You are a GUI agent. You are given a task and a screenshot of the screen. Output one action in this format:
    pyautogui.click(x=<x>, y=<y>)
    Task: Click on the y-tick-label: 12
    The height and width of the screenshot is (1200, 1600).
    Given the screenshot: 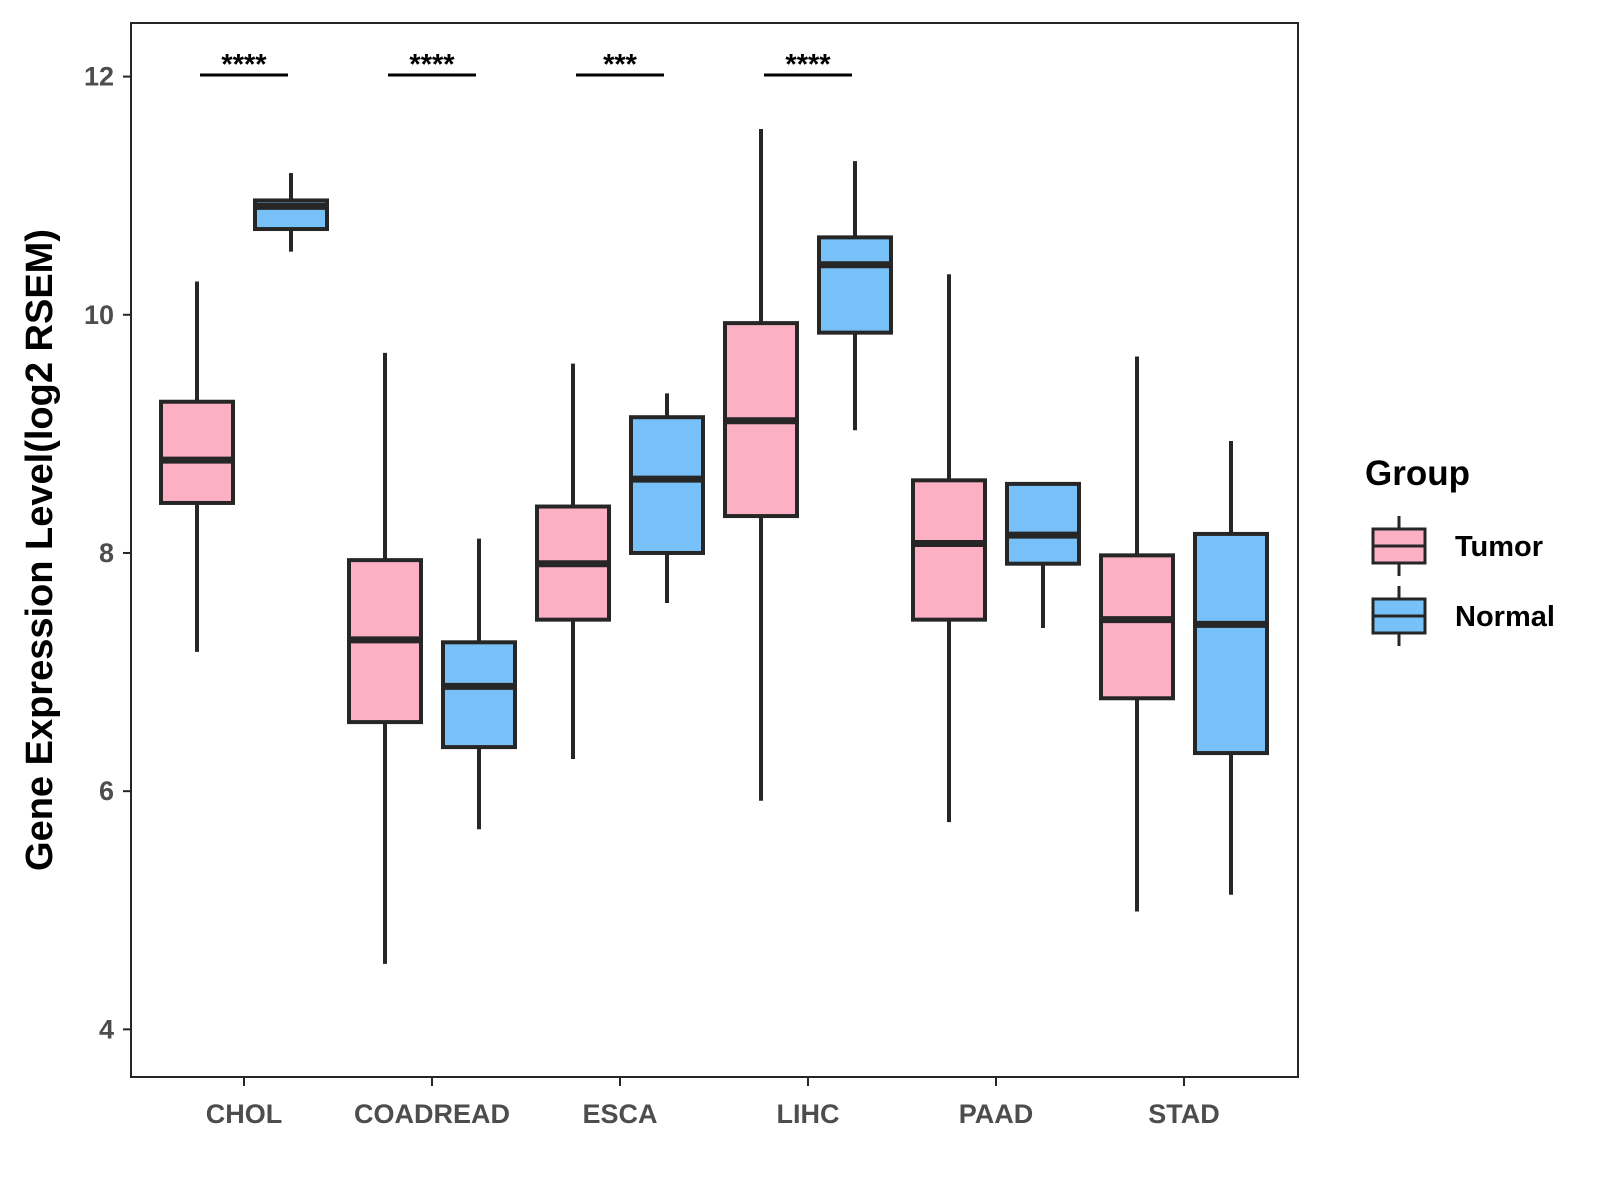 What is the action you would take?
    pyautogui.click(x=99, y=77)
    